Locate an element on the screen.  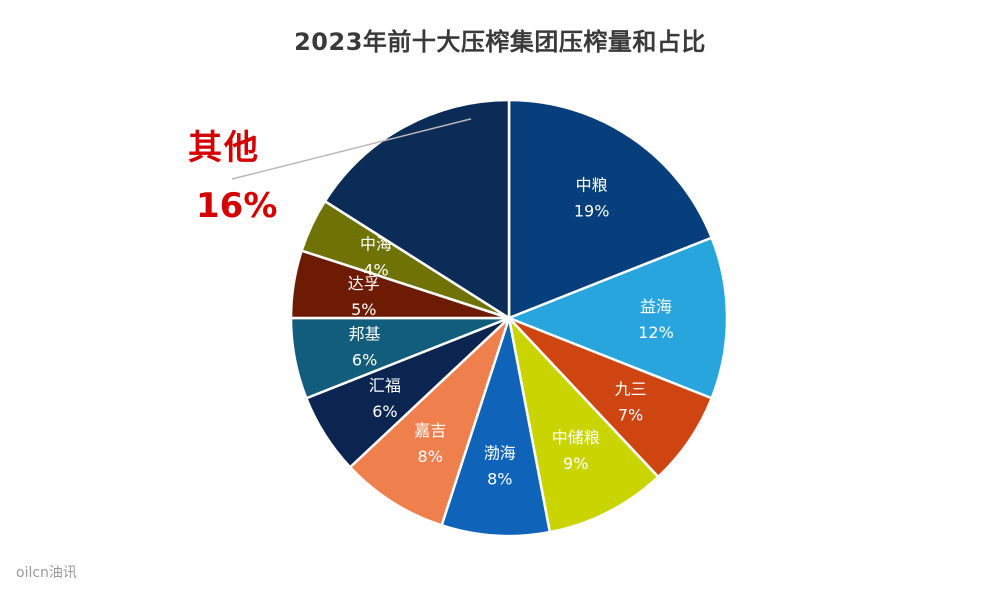
callout-other-percent: 16% is located at coordinates (237, 206).